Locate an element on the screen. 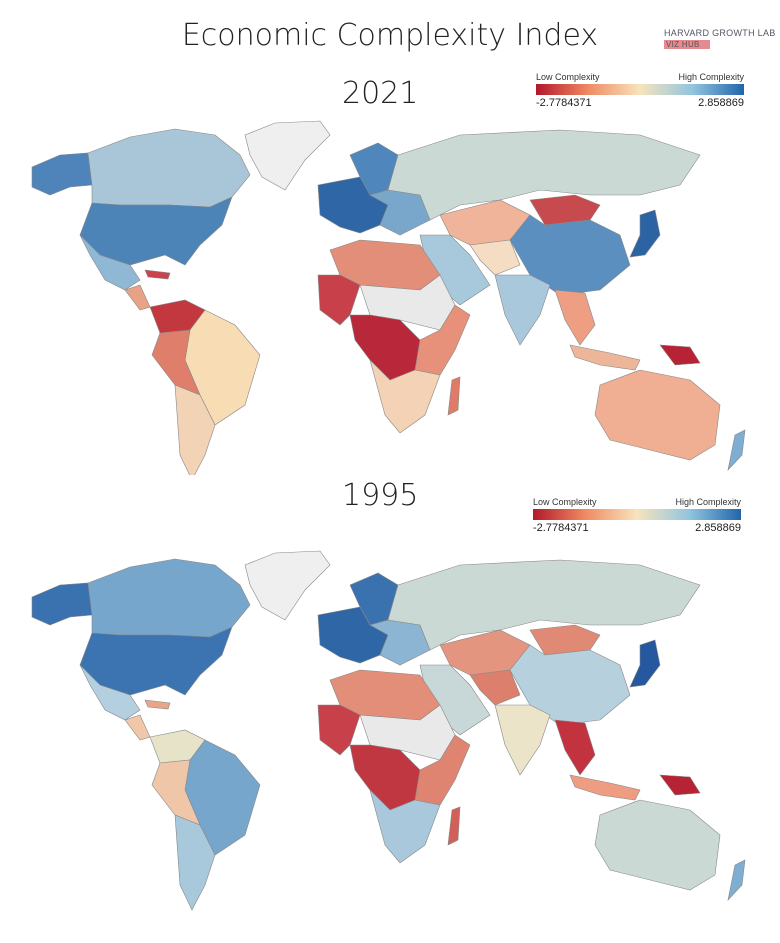 The height and width of the screenshot is (943, 780). brand-line2: VIZ HUB is located at coordinates (687, 44).